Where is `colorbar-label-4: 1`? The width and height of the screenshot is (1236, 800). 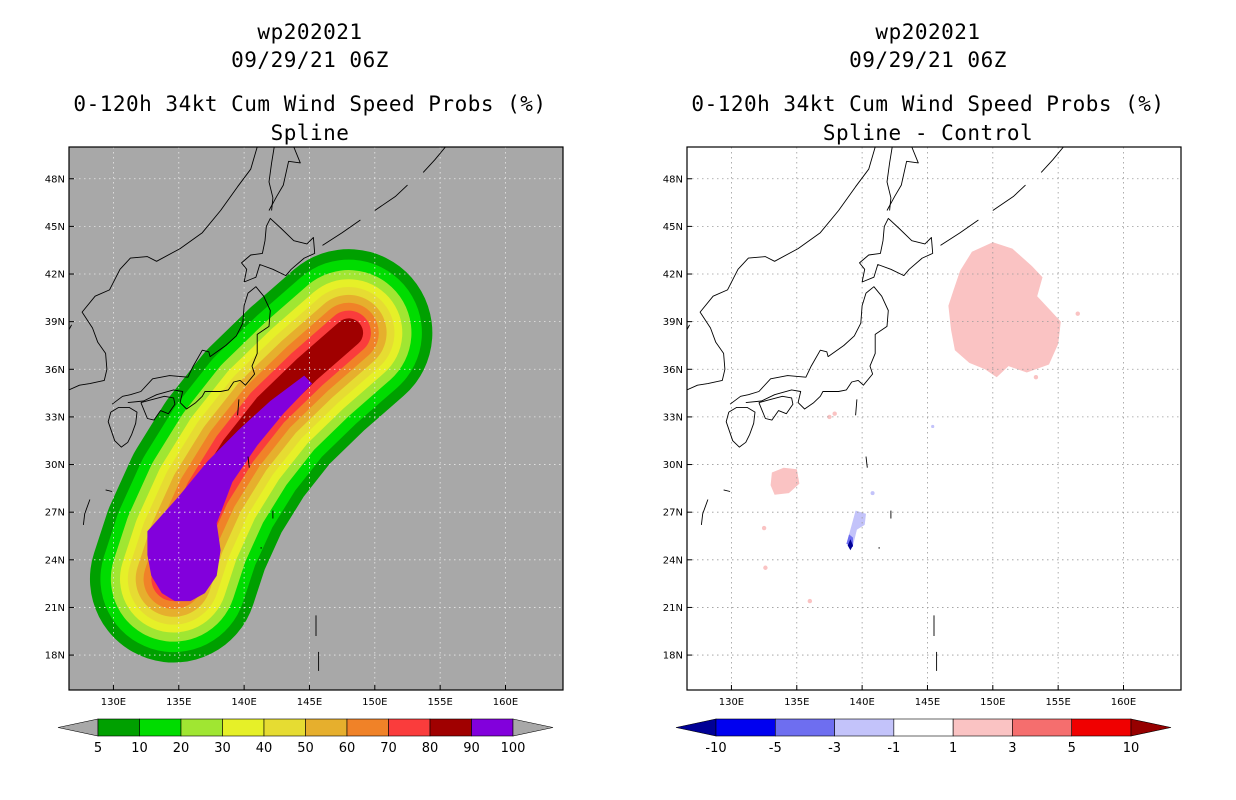
colorbar-label-4: 1 is located at coordinates (953, 748).